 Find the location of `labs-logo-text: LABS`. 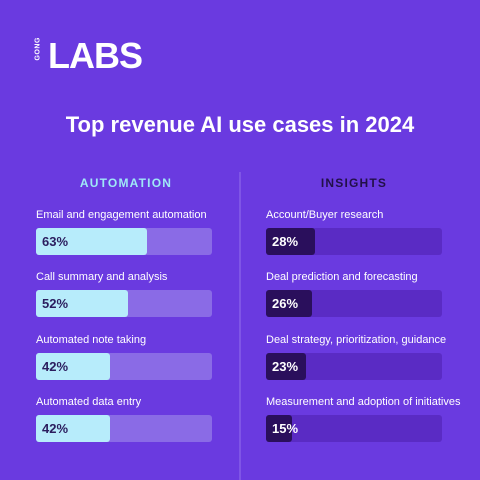

labs-logo-text: LABS is located at coordinates (95, 55).